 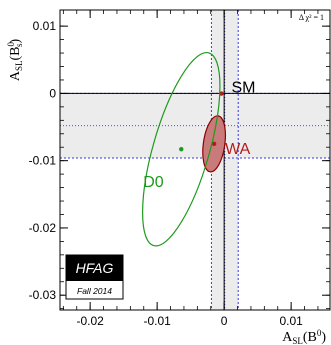 I want to click on wa-label: WA, so click(x=238, y=149).